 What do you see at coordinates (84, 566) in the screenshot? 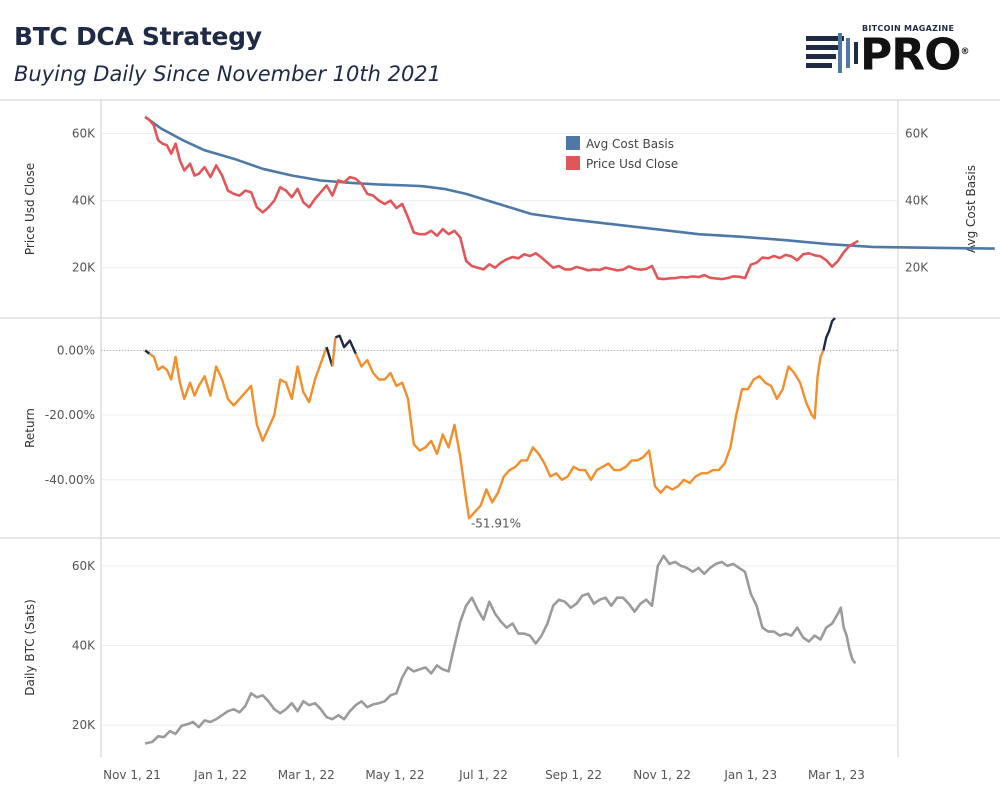
I see `daily_btc-ytick-label: 60K` at bounding box center [84, 566].